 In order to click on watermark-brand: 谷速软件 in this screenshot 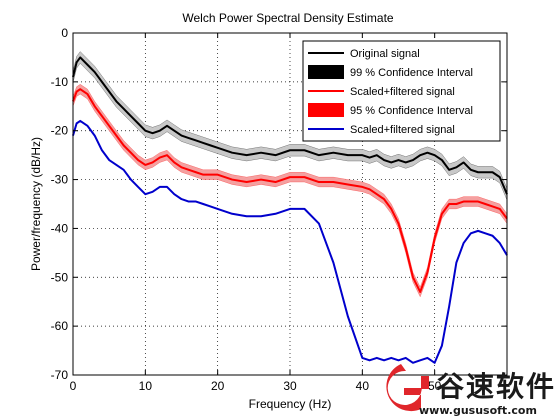, I will do `click(496, 386)`.